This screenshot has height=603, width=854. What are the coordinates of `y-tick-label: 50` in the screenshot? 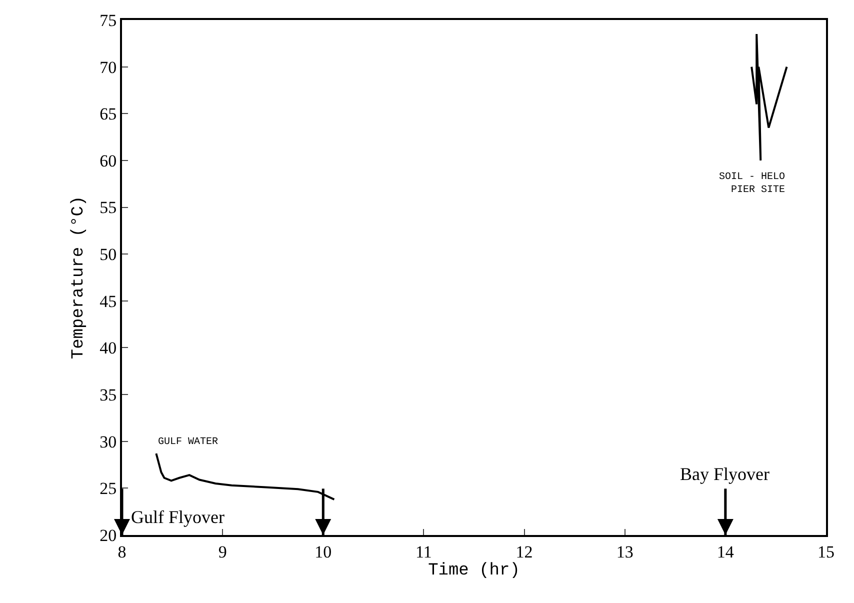 It's located at (108, 254).